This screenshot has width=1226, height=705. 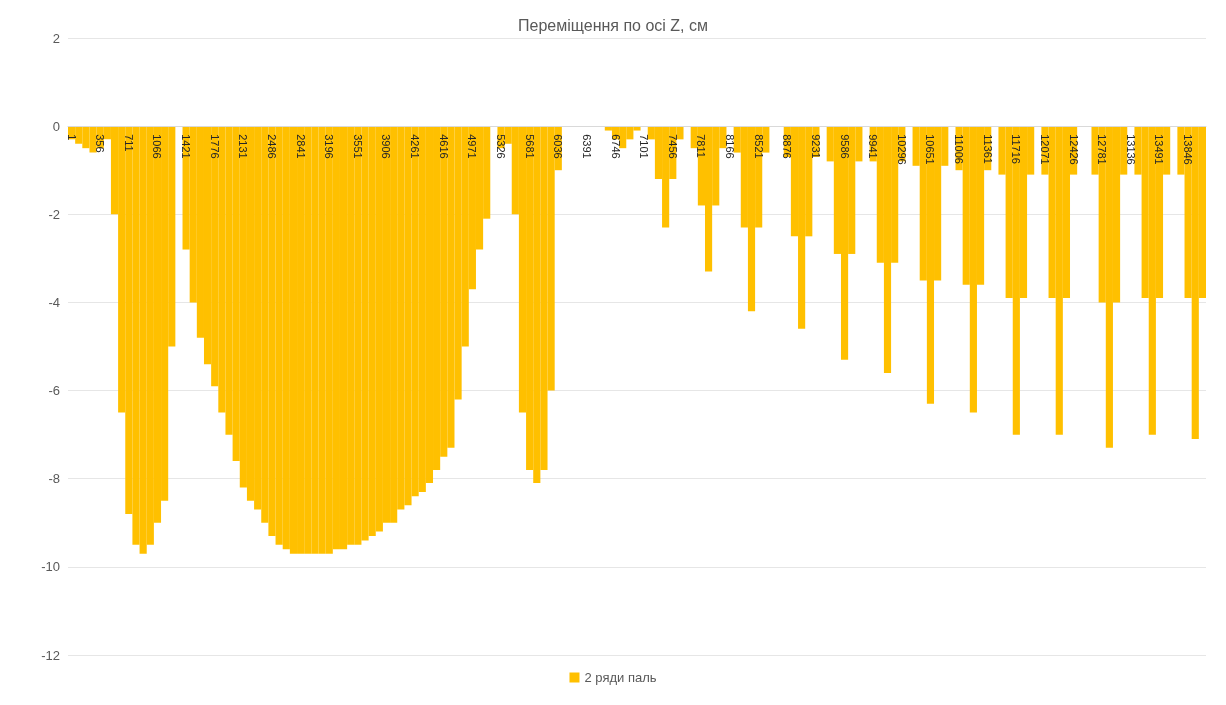 I want to click on x-tick-label: 3196, so click(x=329, y=146).